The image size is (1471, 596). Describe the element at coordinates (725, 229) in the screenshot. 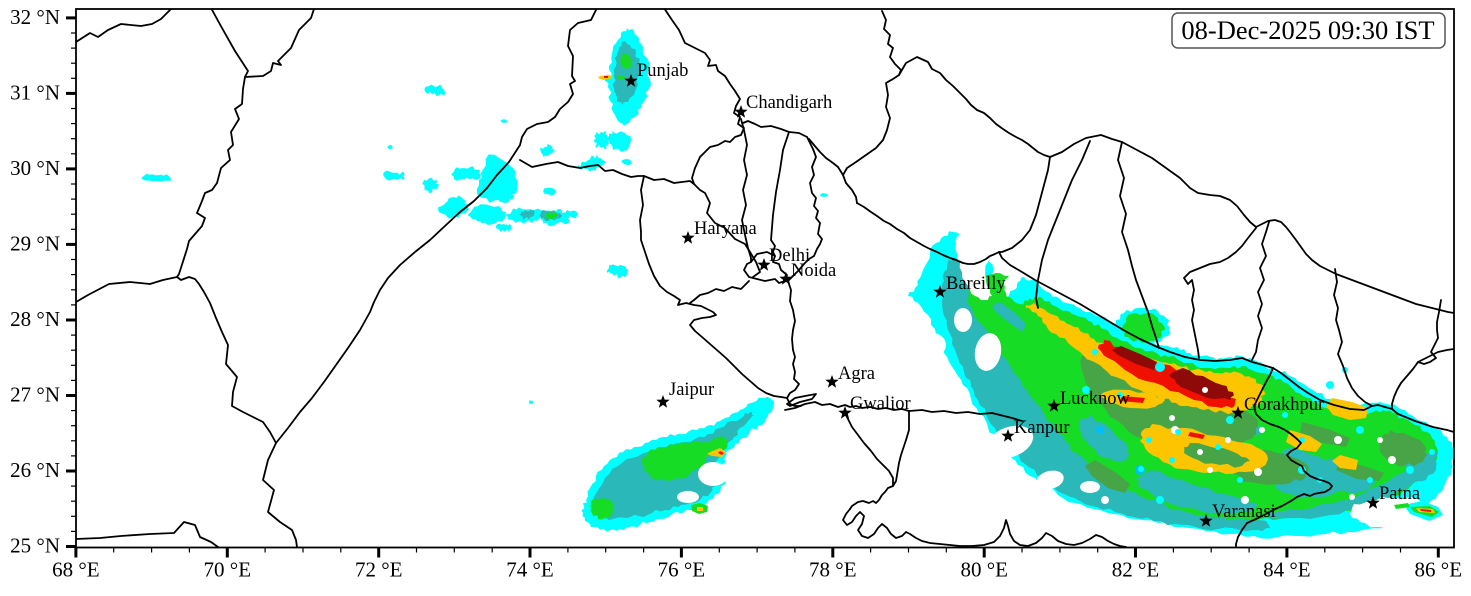

I see `svg-text: Haryana` at that location.